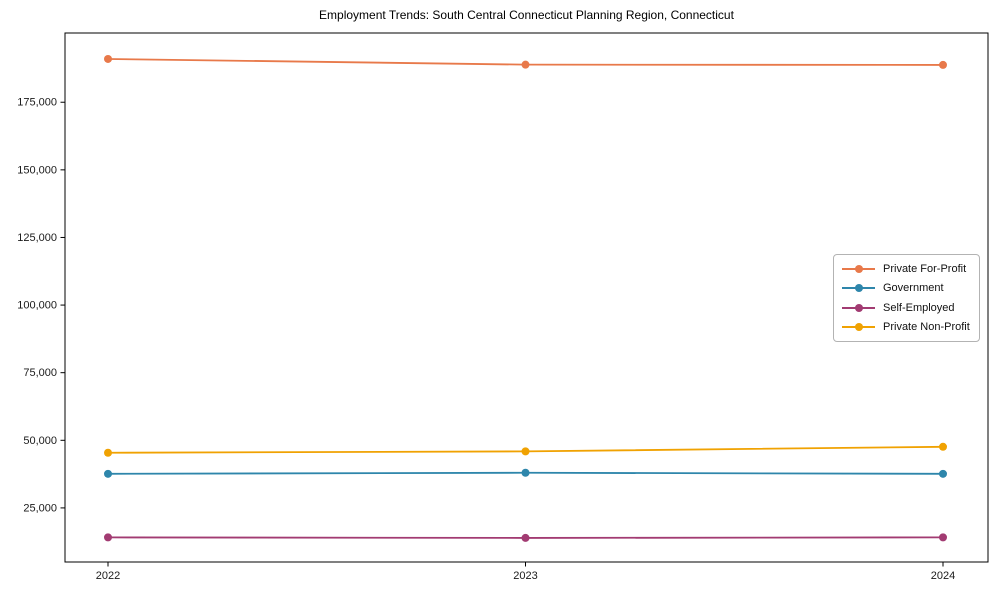 This screenshot has height=600, width=1000. I want to click on x-tick-label: 2022, so click(108, 576).